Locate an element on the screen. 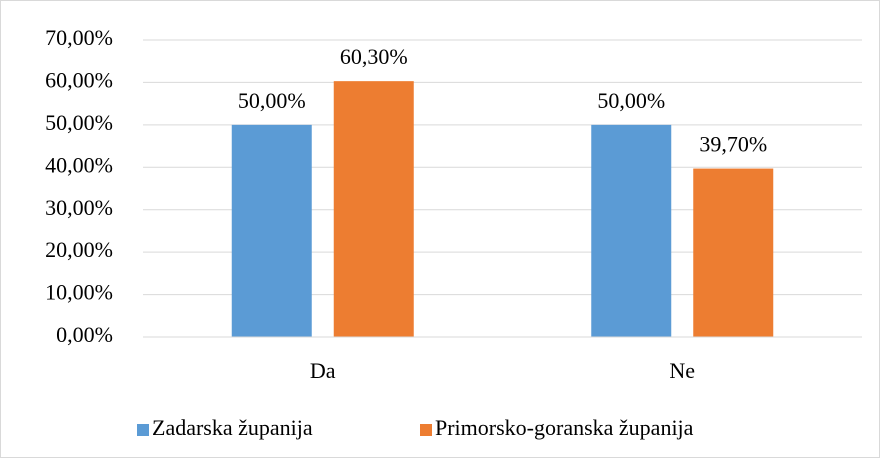  value-label: 39,70% is located at coordinates (733, 144).